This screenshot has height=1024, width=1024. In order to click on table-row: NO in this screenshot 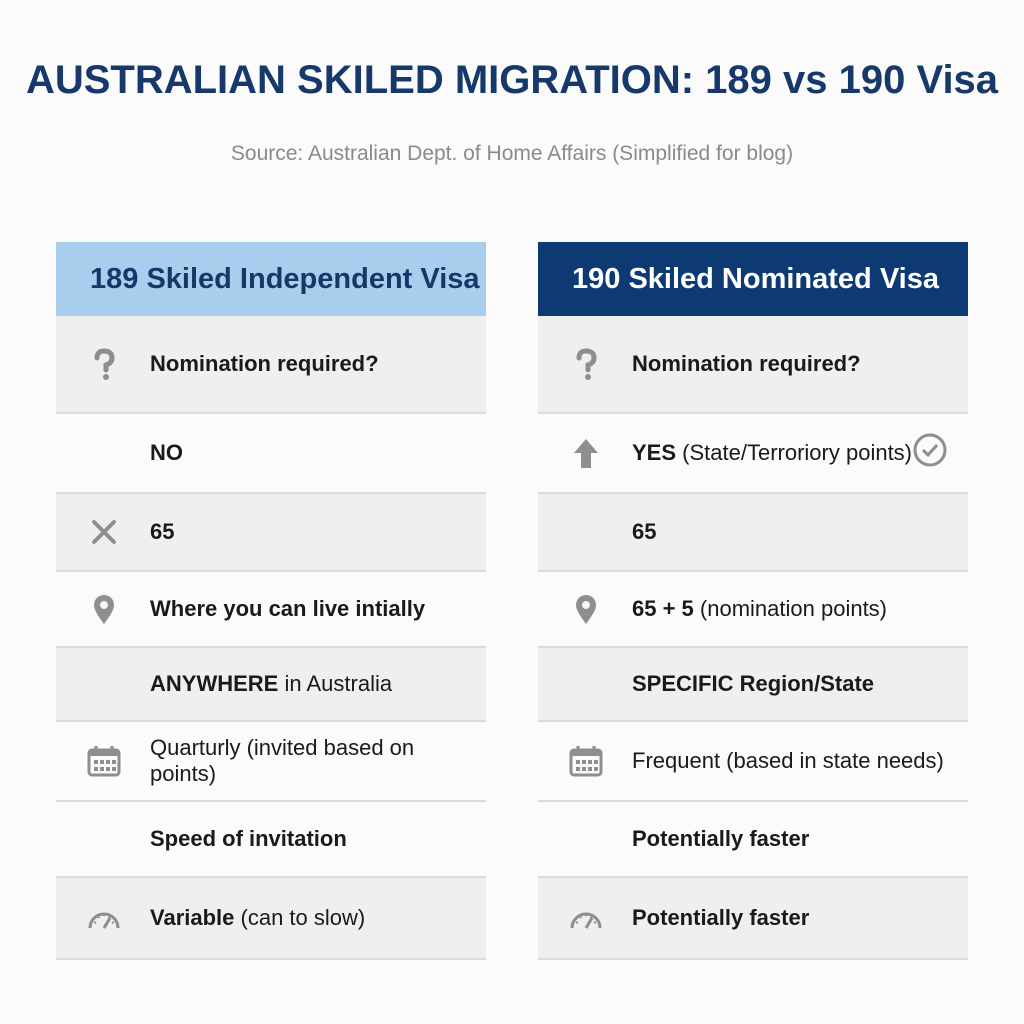, I will do `click(271, 454)`.